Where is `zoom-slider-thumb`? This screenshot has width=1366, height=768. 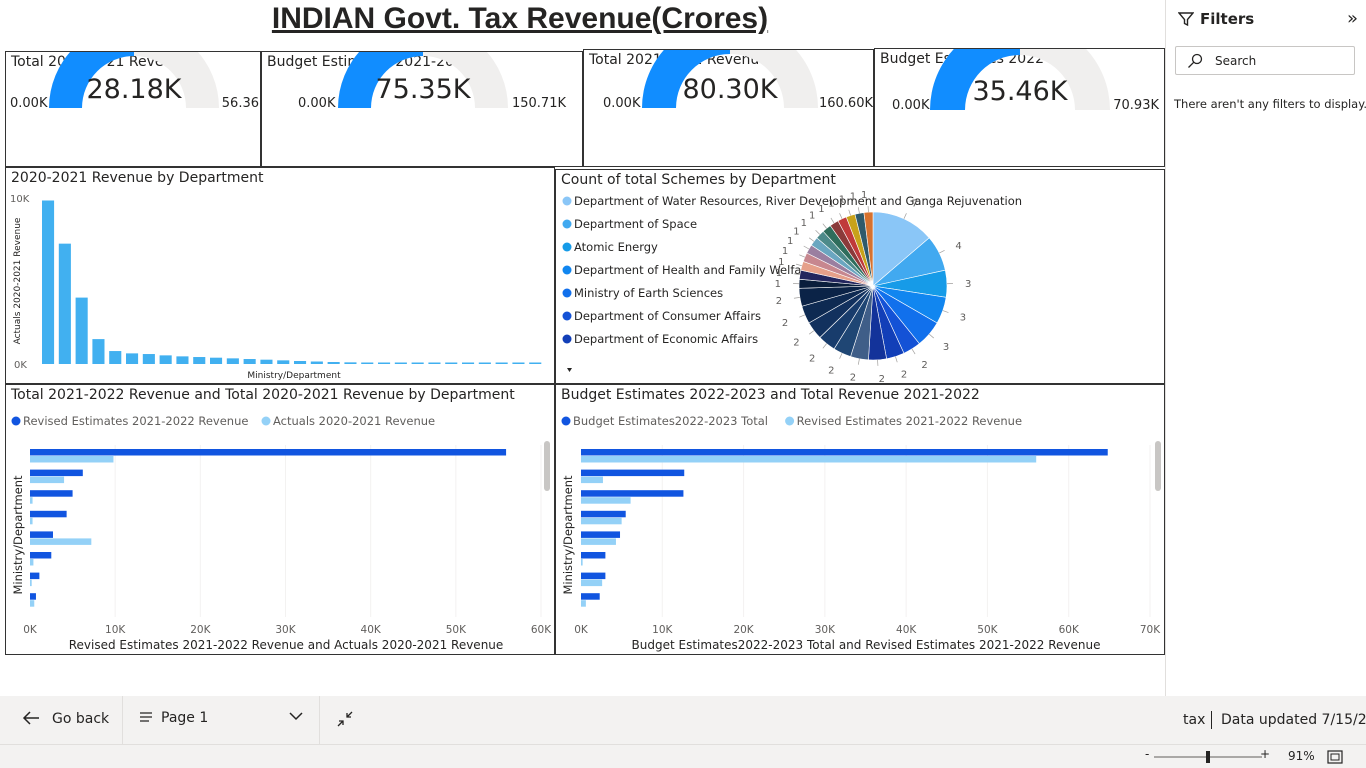
zoom-slider-thumb is located at coordinates (1208, 757).